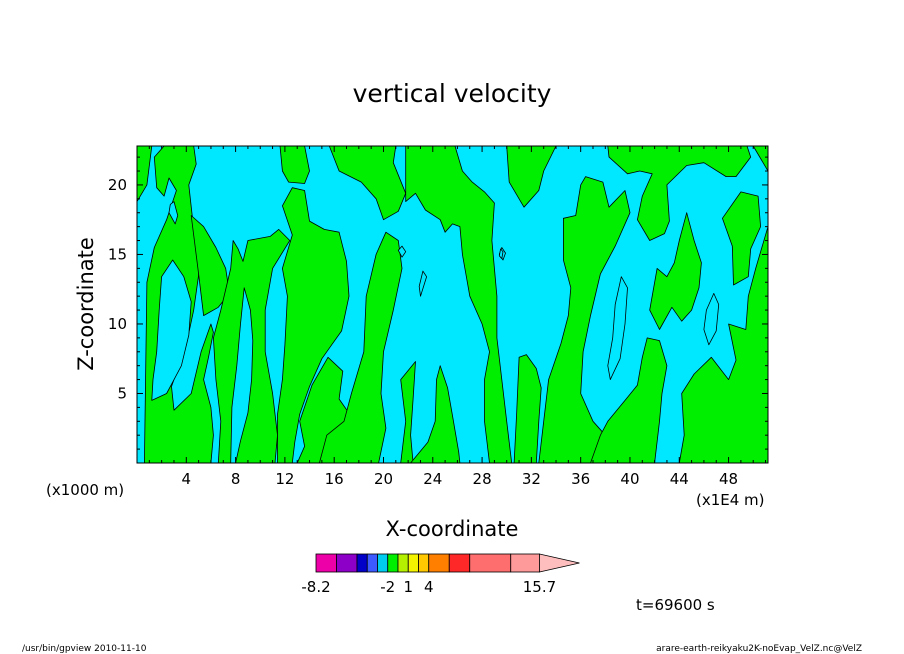  I want to click on y-axis-label: Z-coordinate, so click(86, 304).